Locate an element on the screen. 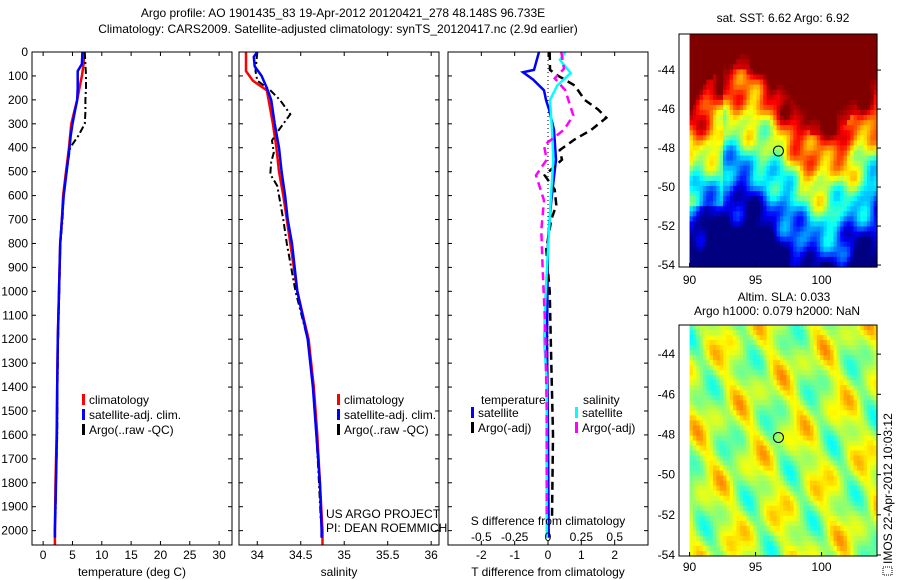 The image size is (900, 580). legend-label: climatology is located at coordinates (374, 400).